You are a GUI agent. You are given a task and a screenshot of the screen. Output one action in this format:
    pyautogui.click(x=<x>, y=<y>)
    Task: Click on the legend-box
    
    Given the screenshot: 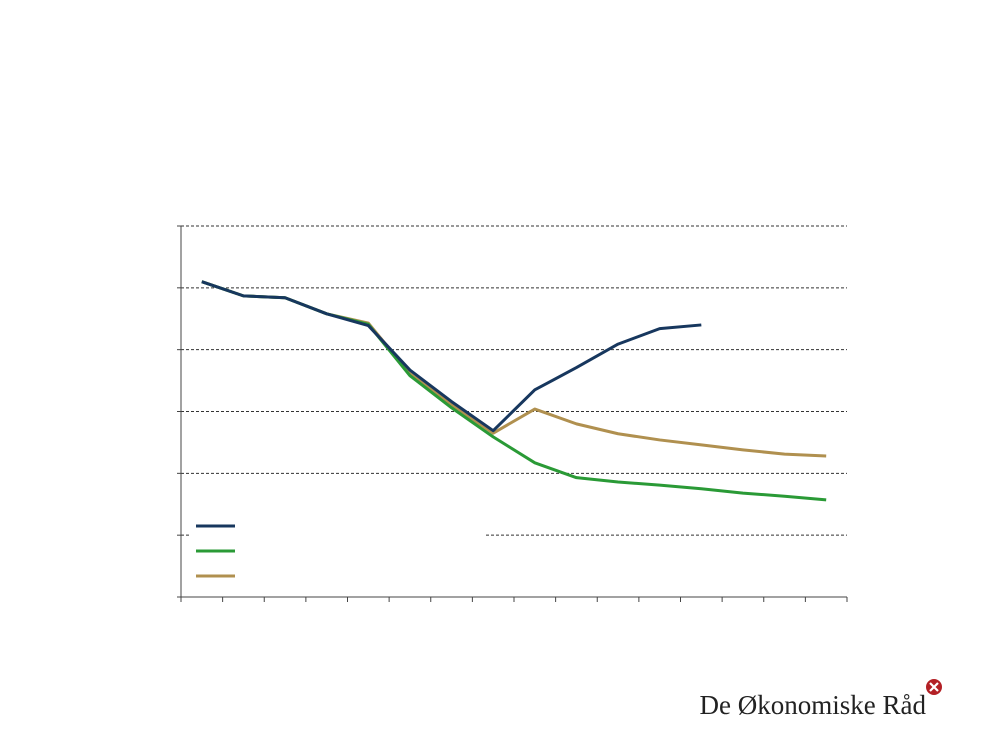 What is the action you would take?
    pyautogui.click(x=338, y=555)
    